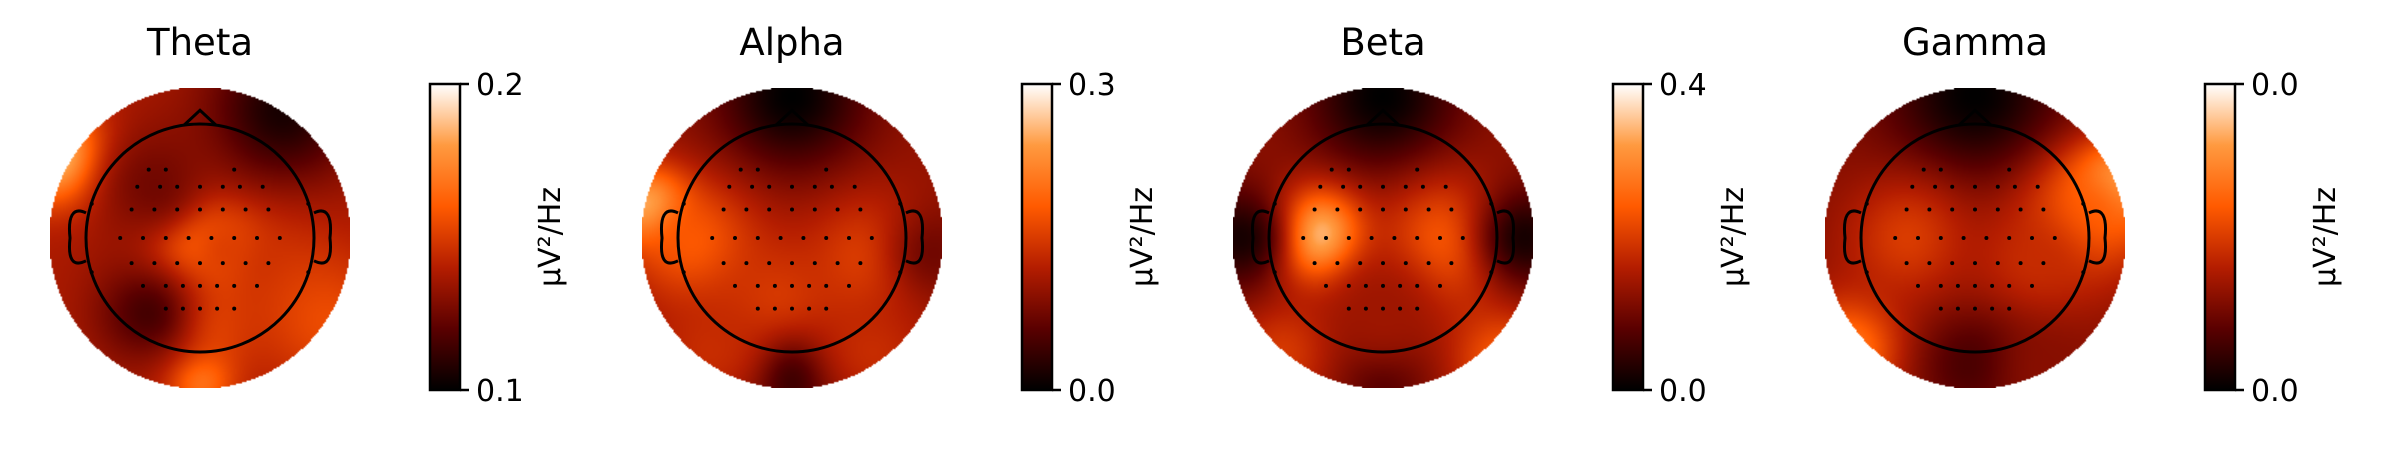  I want to click on left-ear-outline, so click(1260, 237).